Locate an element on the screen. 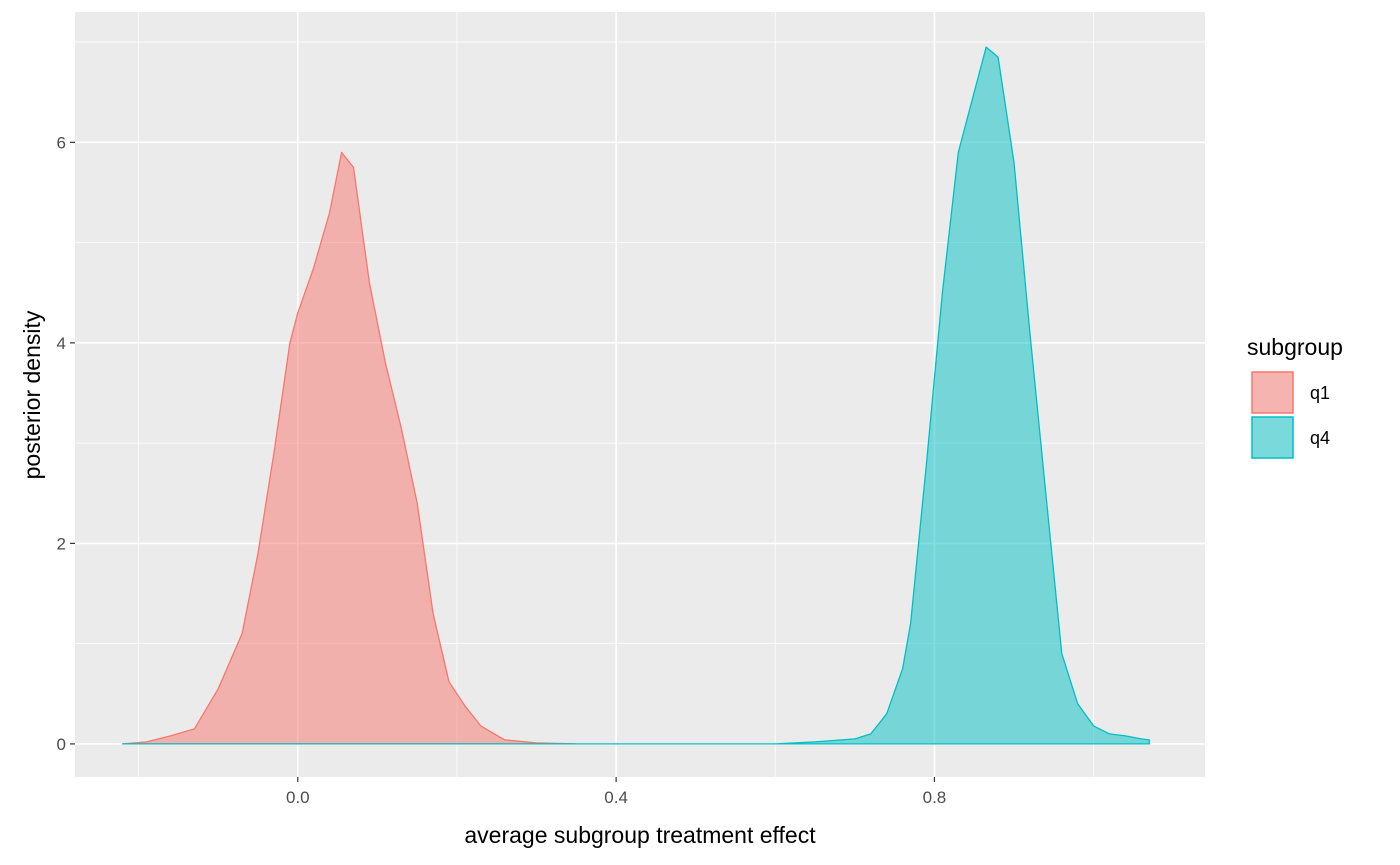  legend: subgroup q1 q4 is located at coordinates (1295, 396).